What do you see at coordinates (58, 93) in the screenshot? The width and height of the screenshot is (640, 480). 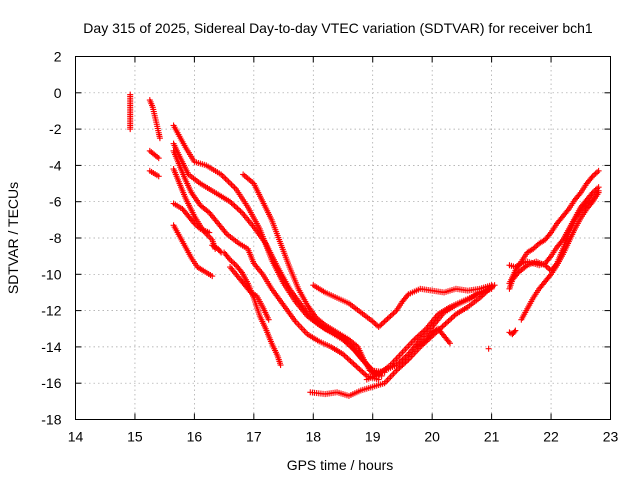 I see `y-tick-label: 0` at bounding box center [58, 93].